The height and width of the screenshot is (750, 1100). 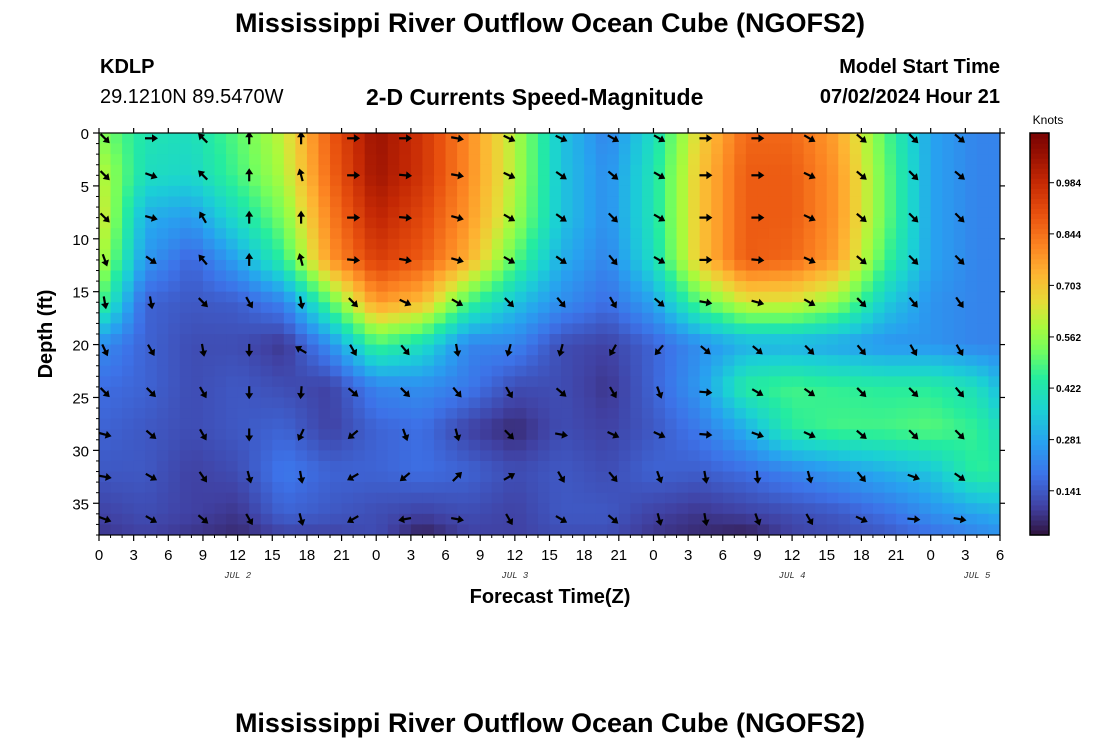 What do you see at coordinates (977, 576) in the screenshot?
I see `date-label: JUL 5` at bounding box center [977, 576].